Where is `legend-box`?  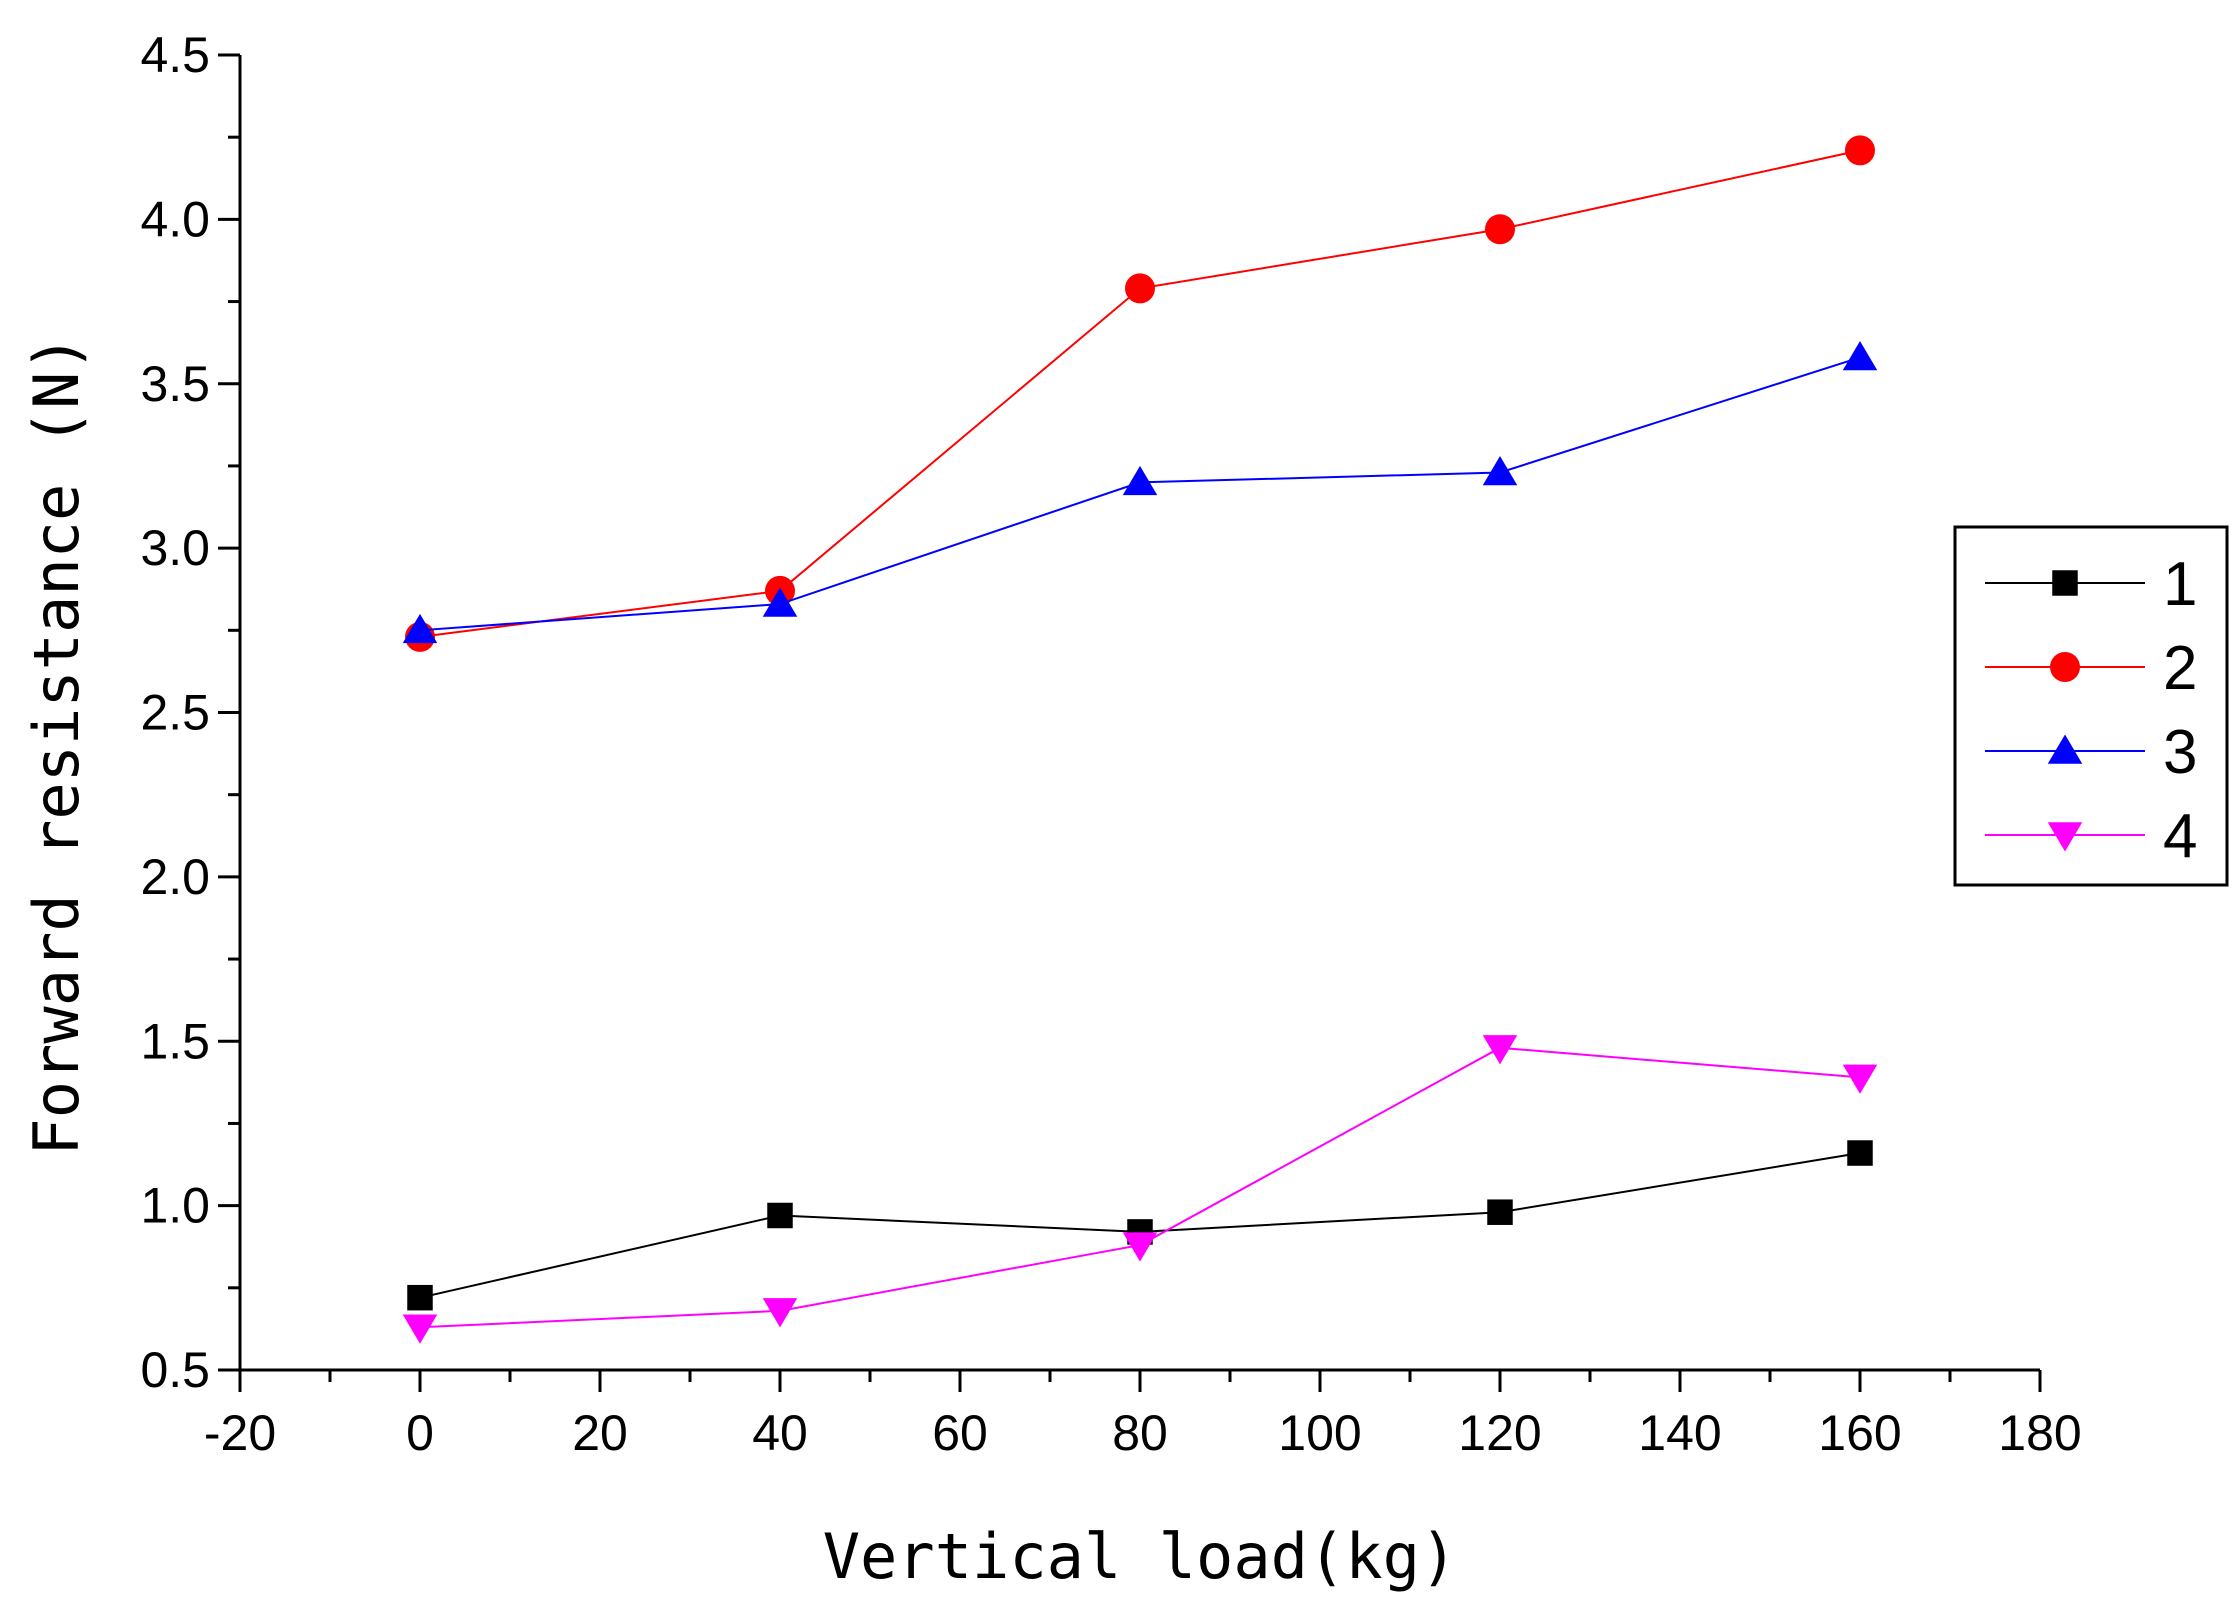
legend-box is located at coordinates (2091, 706).